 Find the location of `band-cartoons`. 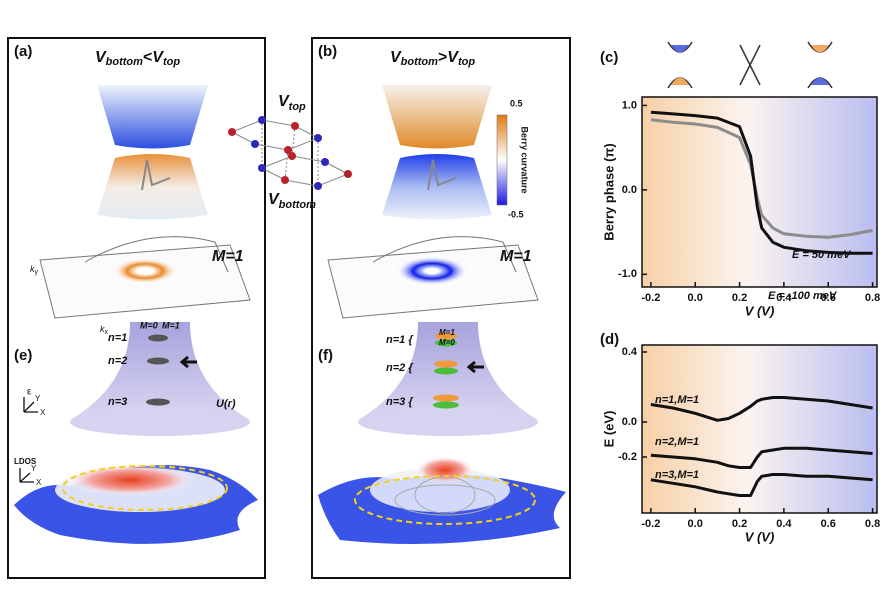

band-cartoons is located at coordinates (750, 65).